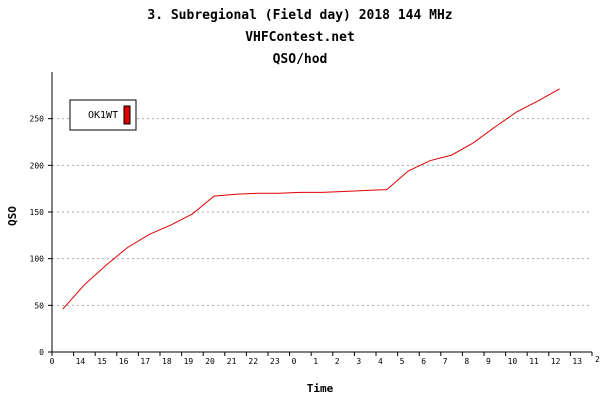 This screenshot has height=400, width=600. Describe the element at coordinates (534, 361) in the screenshot. I see `x-tick-label: 11` at that location.